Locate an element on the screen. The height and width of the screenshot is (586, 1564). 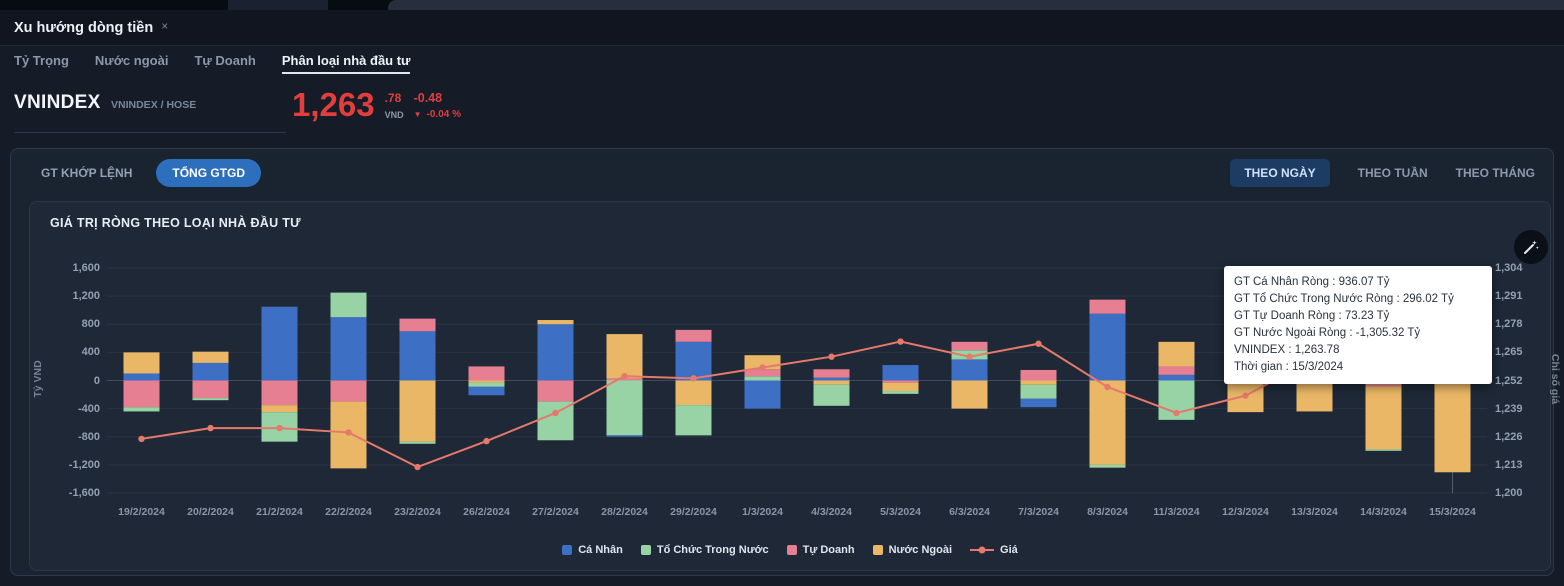
y-axis-tick-left: -800 is located at coordinates (88, 436).